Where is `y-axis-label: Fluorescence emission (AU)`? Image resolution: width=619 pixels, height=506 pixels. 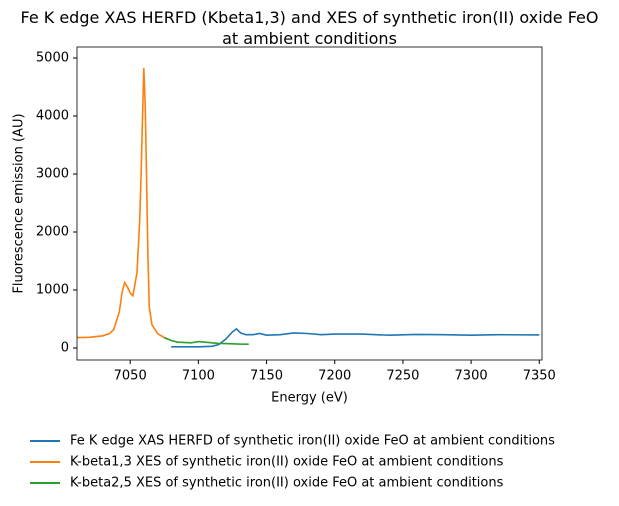 y-axis-label: Fluorescence emission (AU) is located at coordinates (19, 203).